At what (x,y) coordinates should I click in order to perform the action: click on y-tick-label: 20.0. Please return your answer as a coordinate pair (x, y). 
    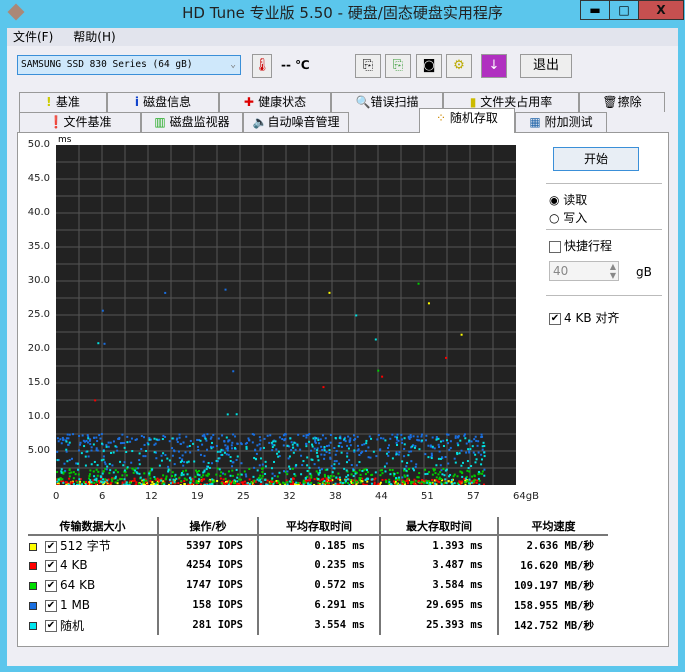
    Looking at the image, I should click on (38, 348).